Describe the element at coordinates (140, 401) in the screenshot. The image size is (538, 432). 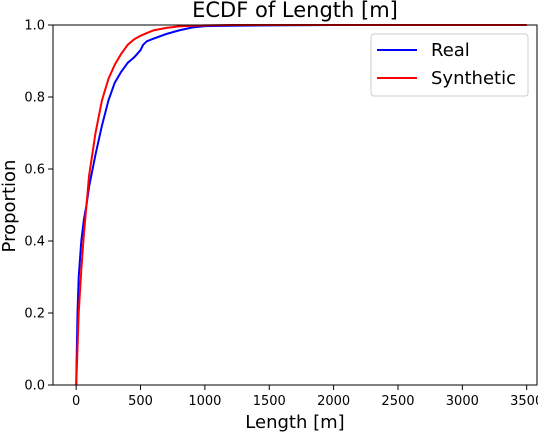
I see `x-tick-label: 500` at that location.